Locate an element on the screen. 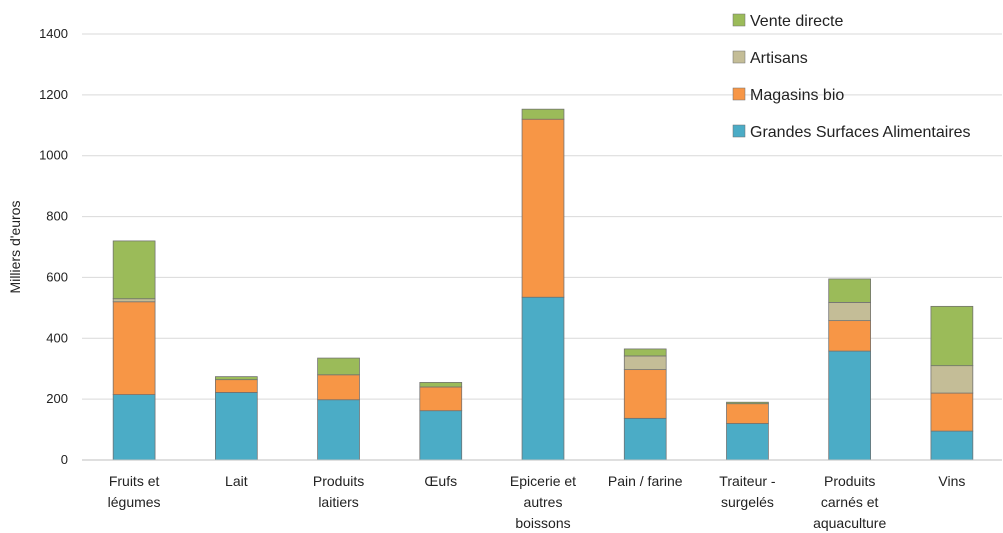  y-tick-label: 200 is located at coordinates (57, 398).